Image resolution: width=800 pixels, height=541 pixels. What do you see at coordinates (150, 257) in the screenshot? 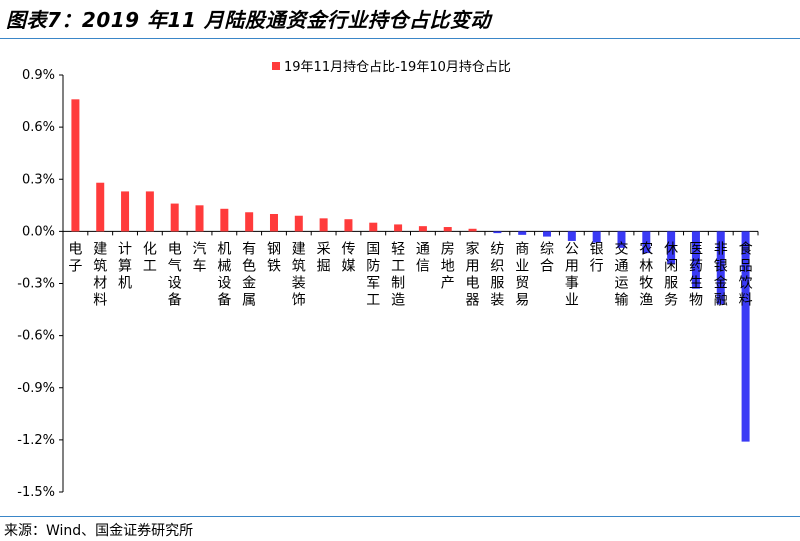
I see `category-label: 化工` at bounding box center [150, 257].